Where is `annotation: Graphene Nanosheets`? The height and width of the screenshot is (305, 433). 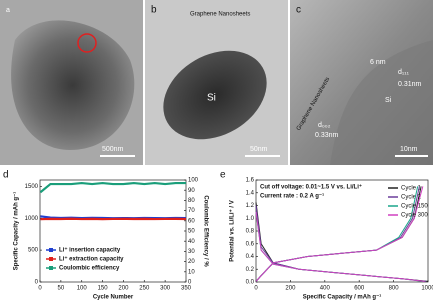 annotation: Graphene Nanosheets is located at coordinates (220, 15).